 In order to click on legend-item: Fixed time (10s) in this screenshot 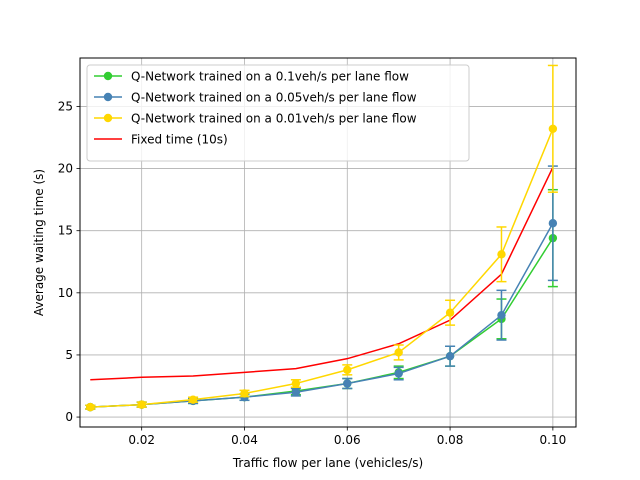, I will do `click(161, 140)`.